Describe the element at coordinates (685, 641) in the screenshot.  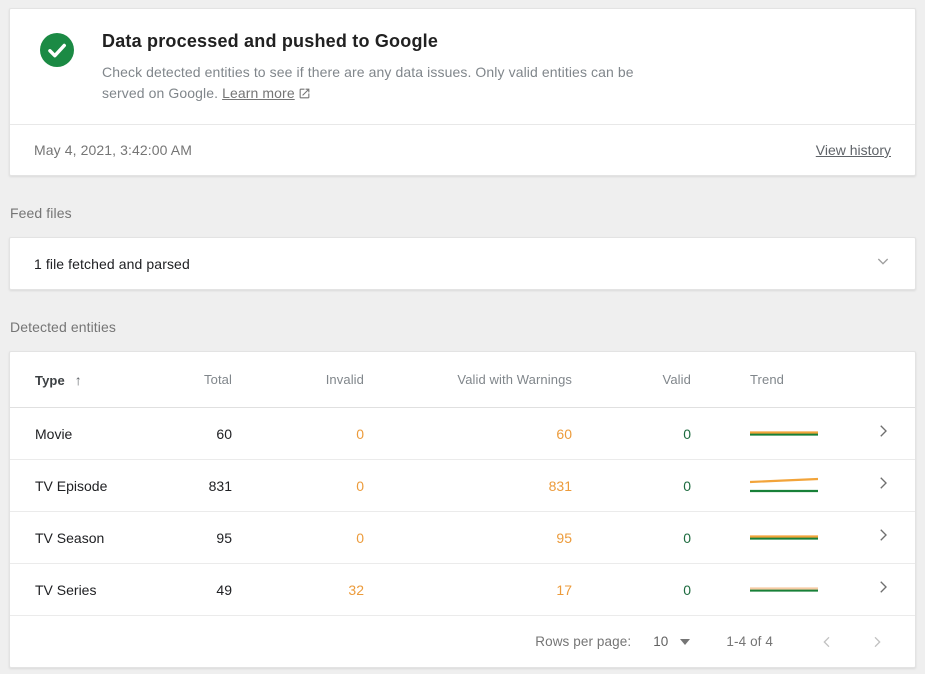
I see `triangle-down-icon` at that location.